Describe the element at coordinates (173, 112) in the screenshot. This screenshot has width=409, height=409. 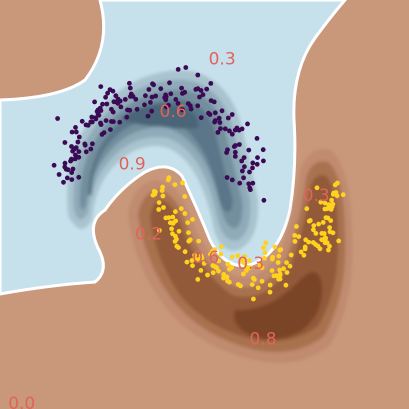
I see `contour-label: 0.6` at that location.